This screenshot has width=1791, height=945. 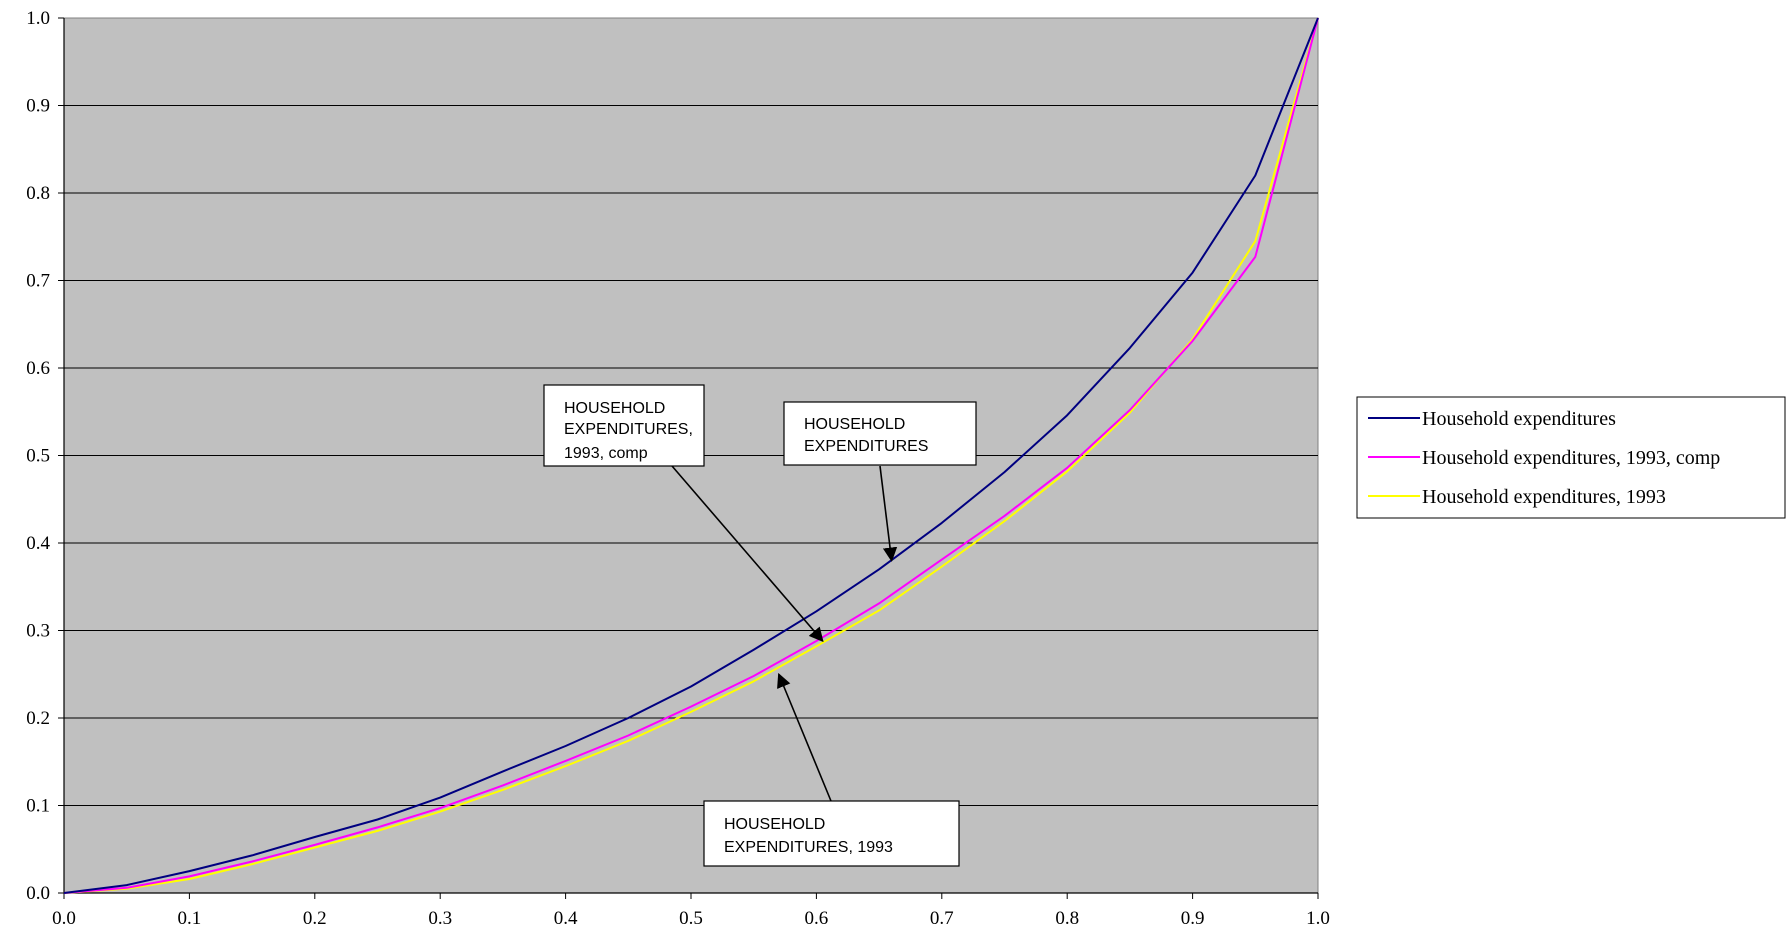 I want to click on legend-label: Household expenditures, so click(x=1519, y=419).